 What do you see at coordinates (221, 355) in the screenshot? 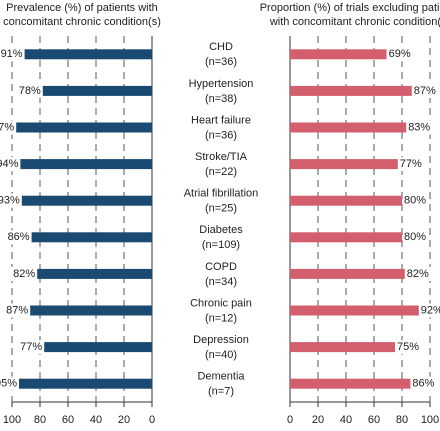
I see `category-note: (n=40)` at bounding box center [221, 355].